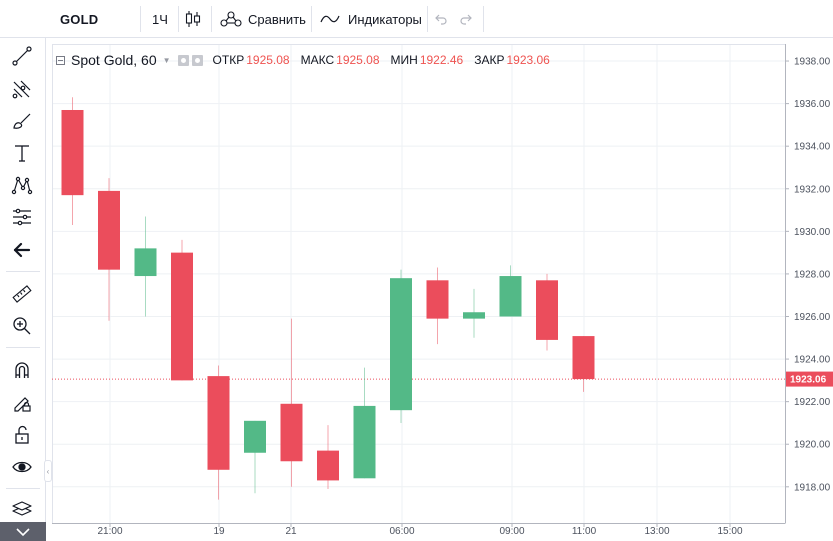 The width and height of the screenshot is (833, 541). I want to click on time-tick-label: 06:00, so click(401, 531).